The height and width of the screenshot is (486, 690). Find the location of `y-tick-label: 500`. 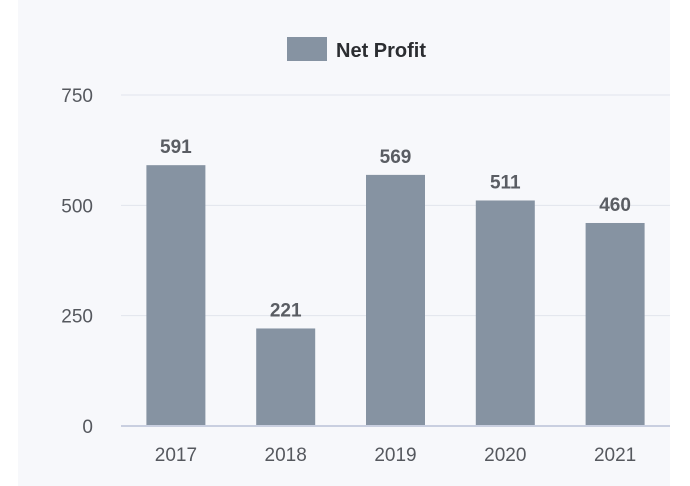

y-tick-label: 500 is located at coordinates (77, 206).